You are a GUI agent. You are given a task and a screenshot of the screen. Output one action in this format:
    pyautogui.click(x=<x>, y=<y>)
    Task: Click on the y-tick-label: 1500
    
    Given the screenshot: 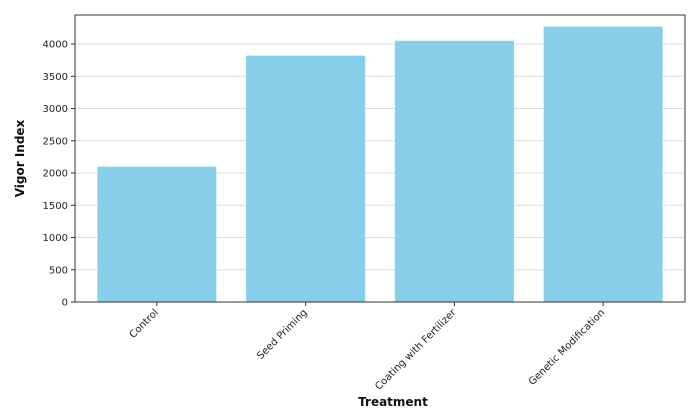 What is the action you would take?
    pyautogui.click(x=55, y=206)
    